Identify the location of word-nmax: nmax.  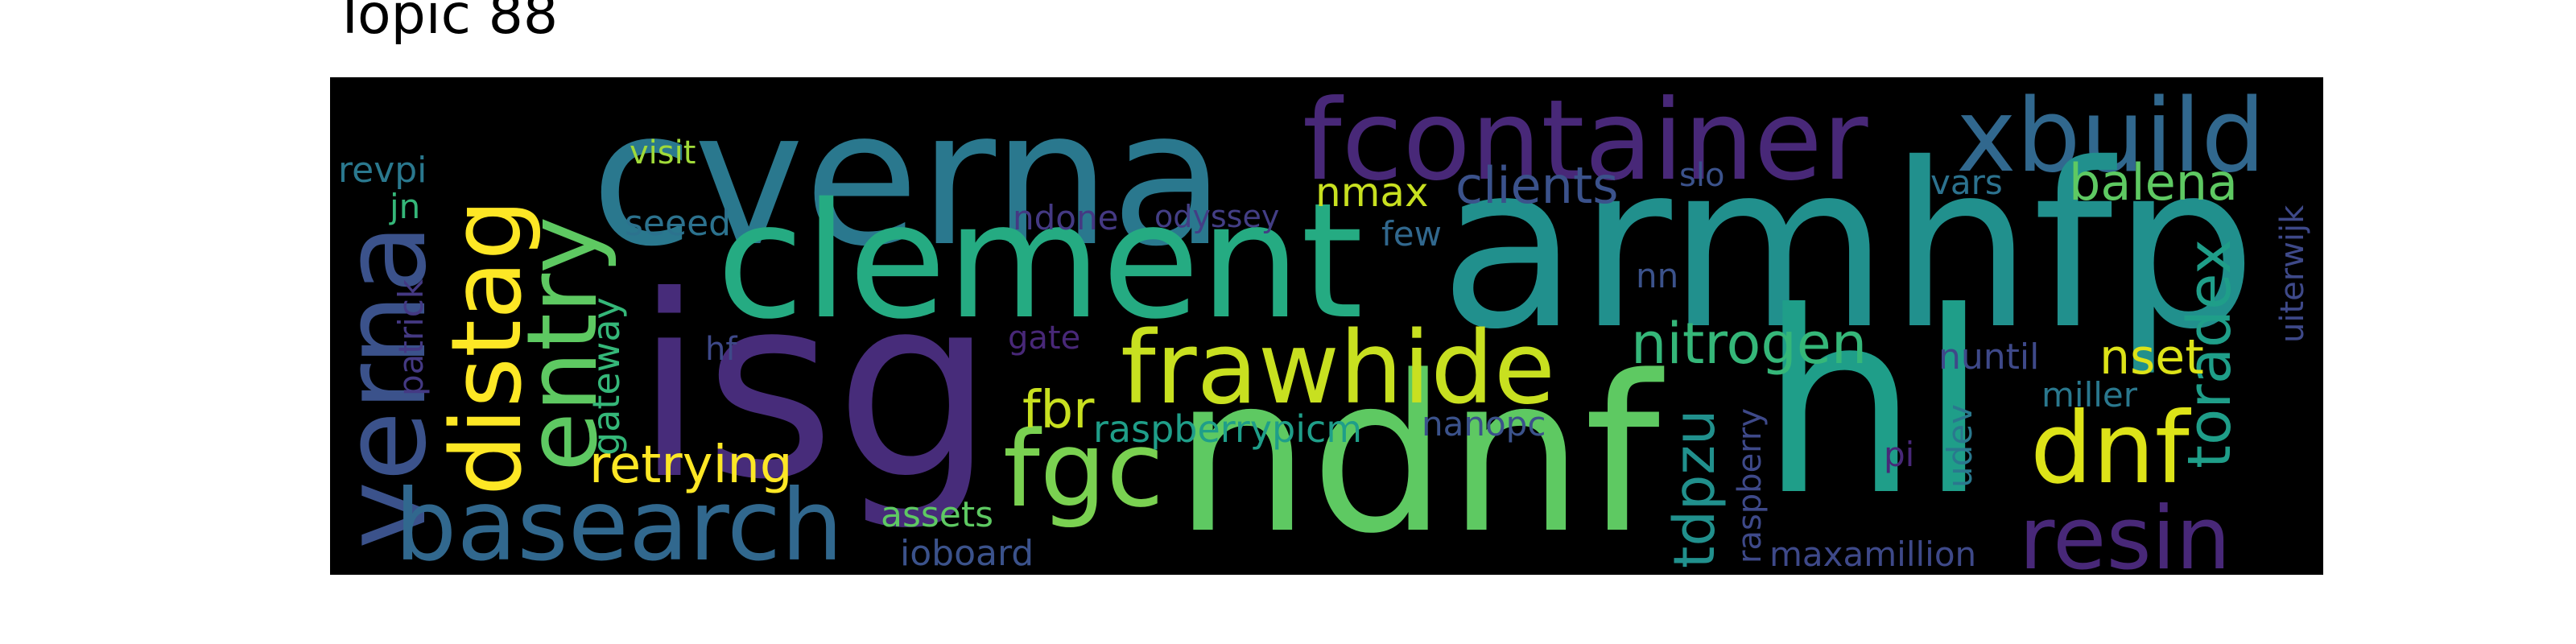
(1372, 192).